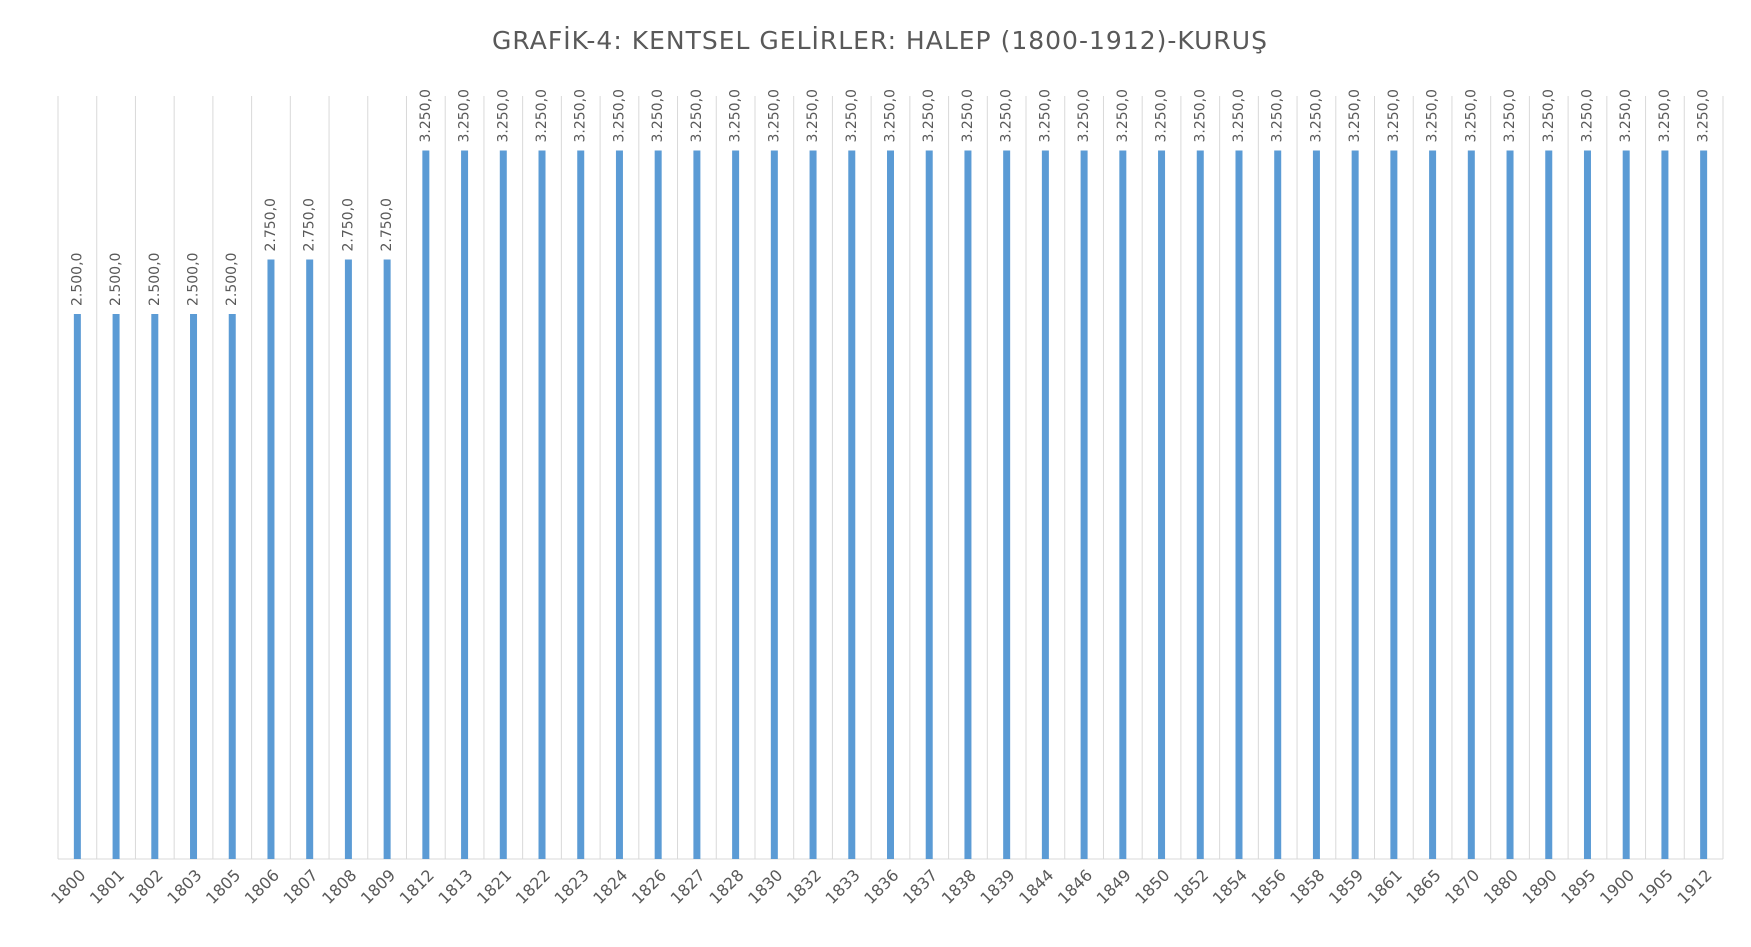  I want to click on x-tick-label: 1849, so click(1114, 887).